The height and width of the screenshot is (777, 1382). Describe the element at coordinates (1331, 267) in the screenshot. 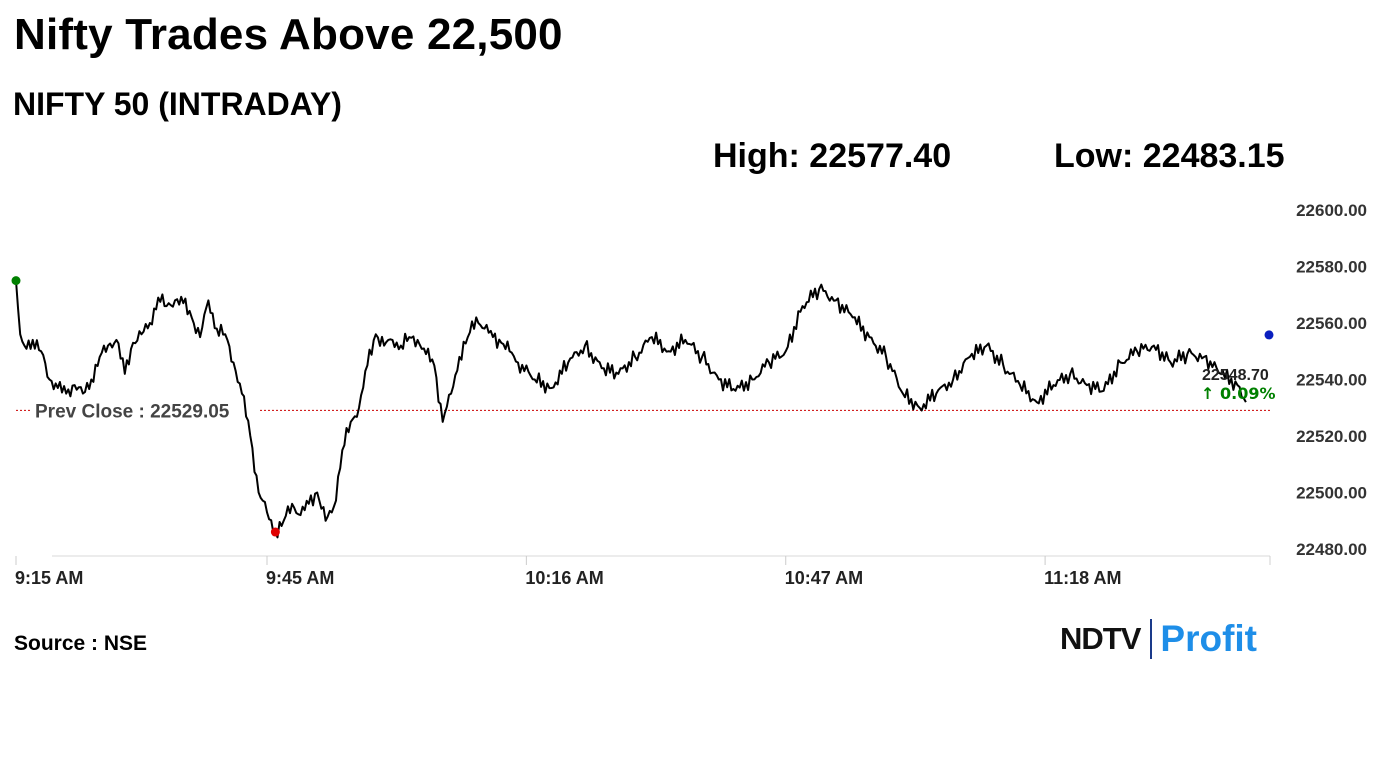

I see `y-tick-label: 22580.00` at that location.